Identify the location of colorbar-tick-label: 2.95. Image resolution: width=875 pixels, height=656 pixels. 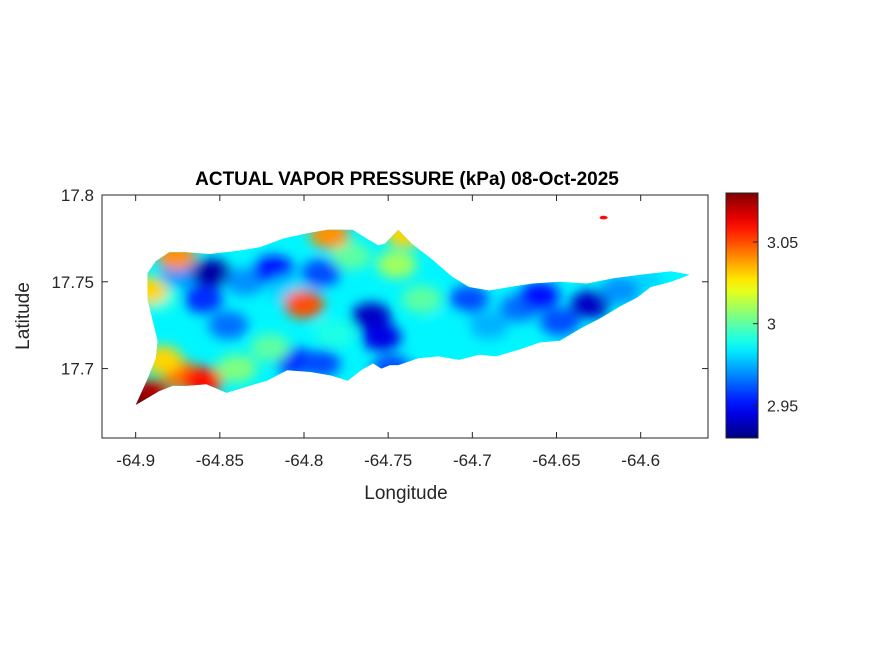
(782, 406).